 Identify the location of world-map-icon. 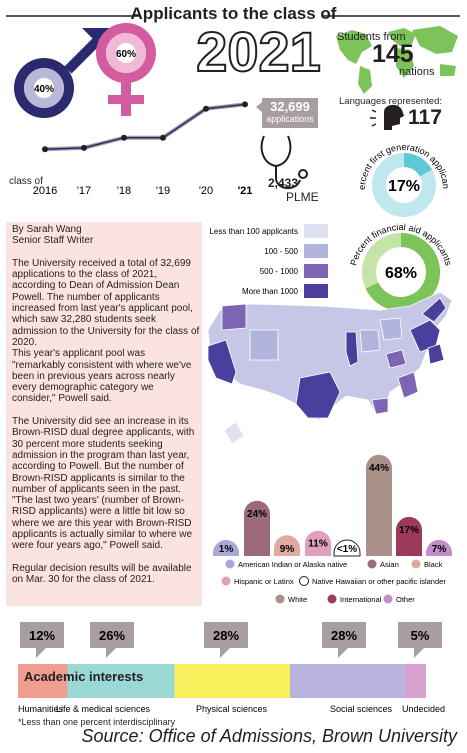
(397, 60).